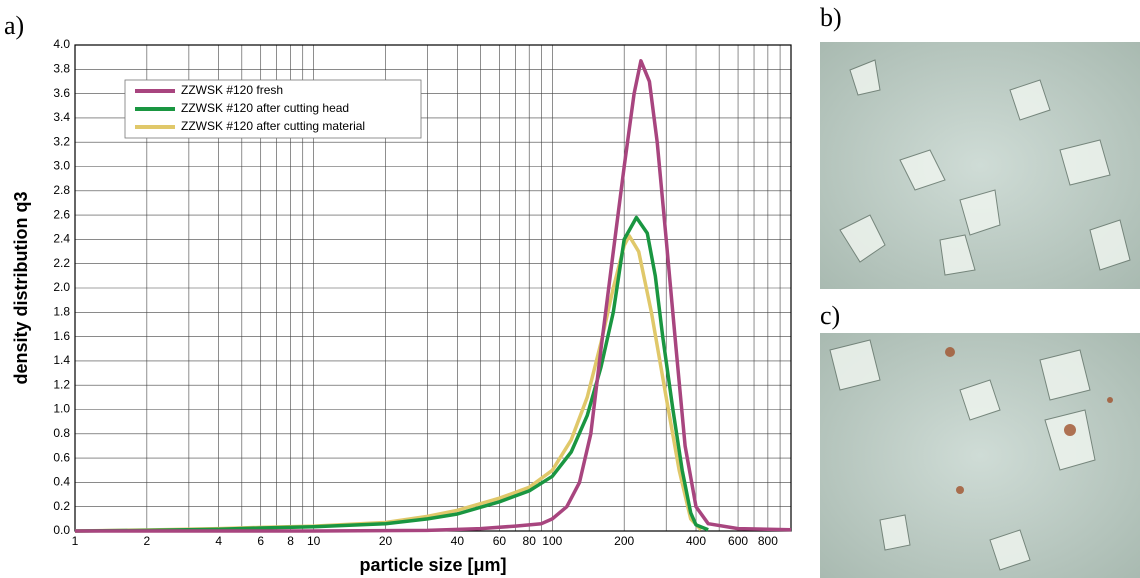 Image resolution: width=1140 pixels, height=578 pixels. Describe the element at coordinates (458, 541) in the screenshot. I see `x-tick-label: 40` at that location.